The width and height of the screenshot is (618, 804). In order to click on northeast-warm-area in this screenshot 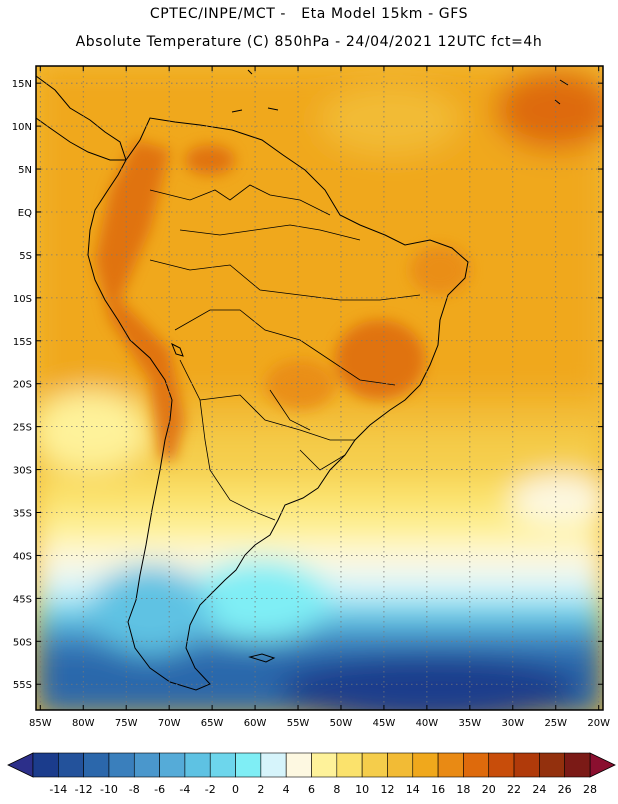, I will do `click(440, 270)`.